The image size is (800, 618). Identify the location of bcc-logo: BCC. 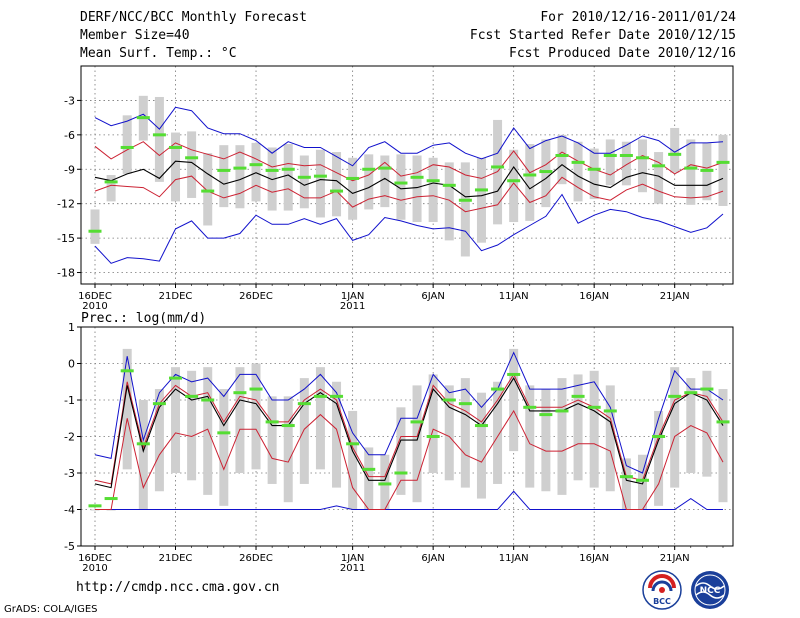
(662, 590).